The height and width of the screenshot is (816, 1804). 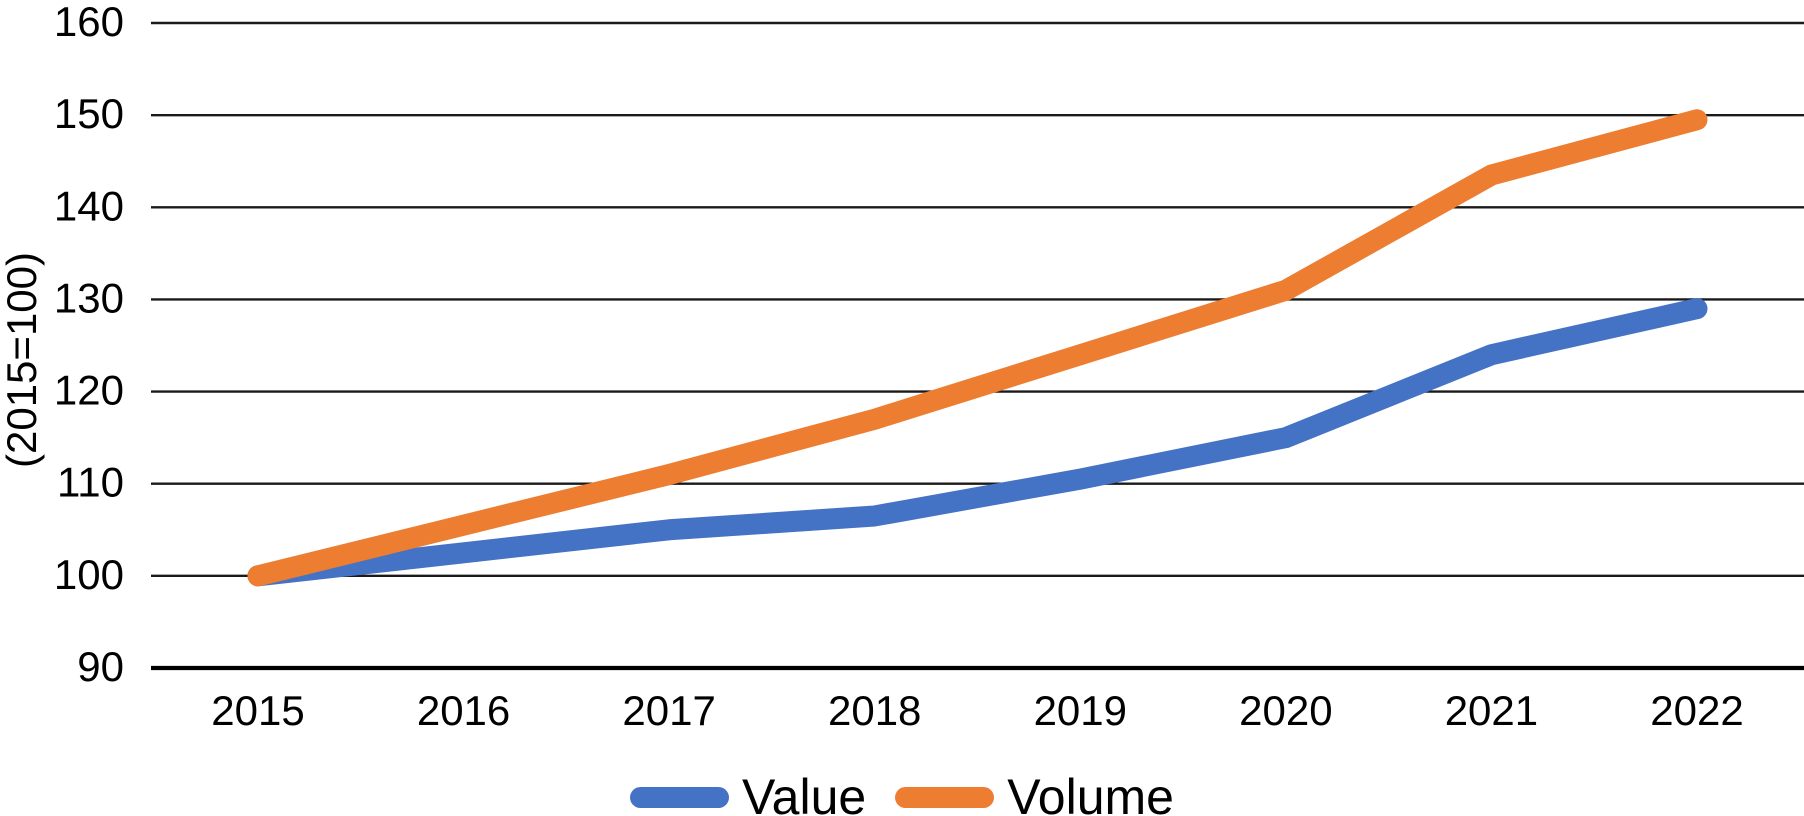 I want to click on x-tick-label: 2021, so click(x=1491, y=710).